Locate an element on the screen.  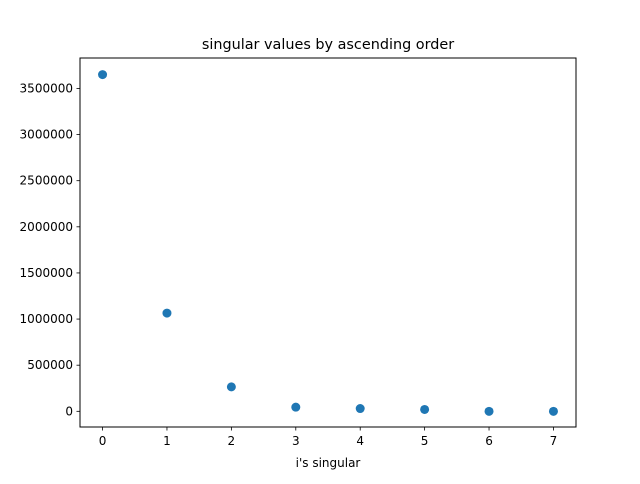
y-tick-label: 2000000 is located at coordinates (46, 227).